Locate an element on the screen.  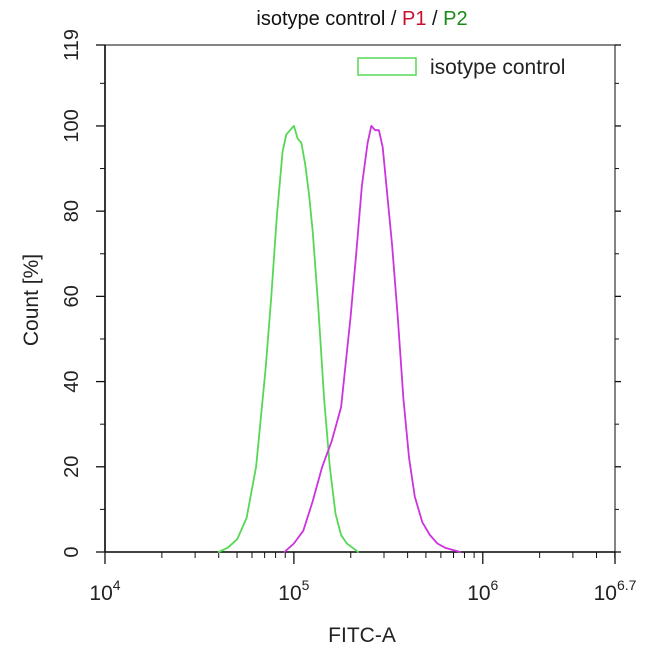
title-part-0: isotype control is located at coordinates (320, 19).